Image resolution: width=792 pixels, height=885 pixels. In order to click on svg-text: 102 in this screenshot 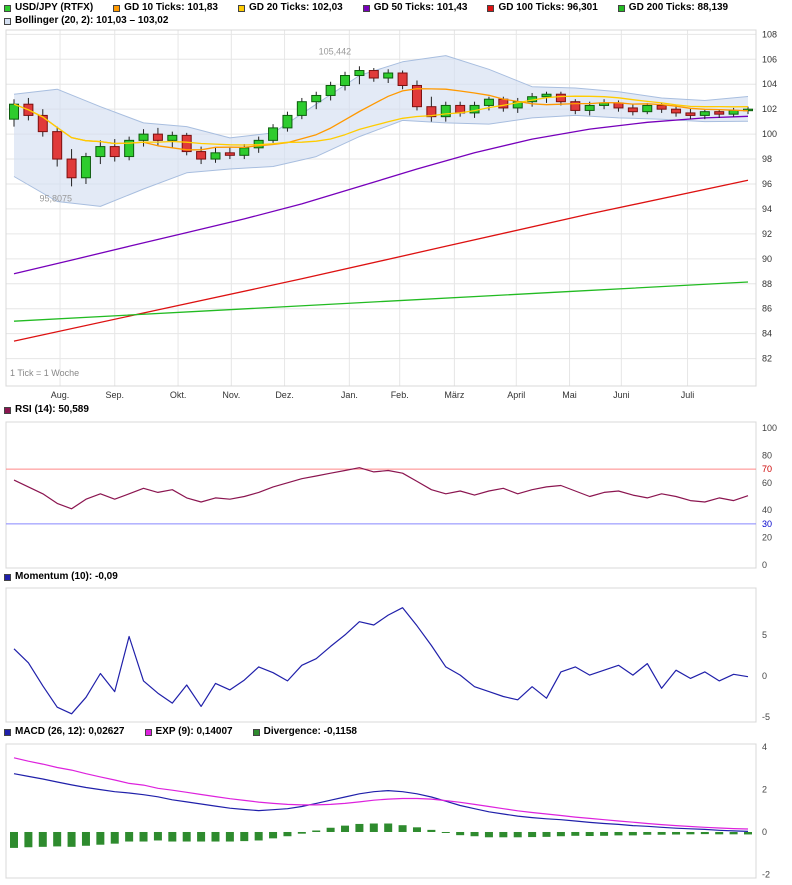, I will do `click(769, 109)`.